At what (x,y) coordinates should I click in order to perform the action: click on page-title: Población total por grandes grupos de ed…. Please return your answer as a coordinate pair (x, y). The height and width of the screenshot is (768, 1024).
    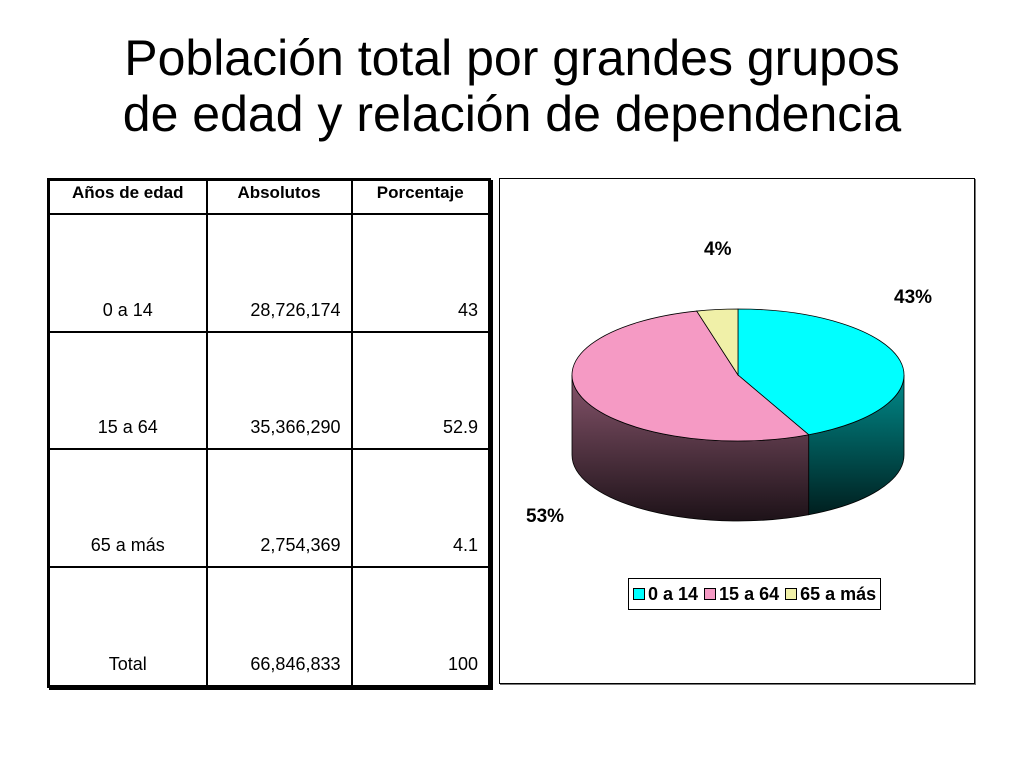
    Looking at the image, I should click on (512, 86).